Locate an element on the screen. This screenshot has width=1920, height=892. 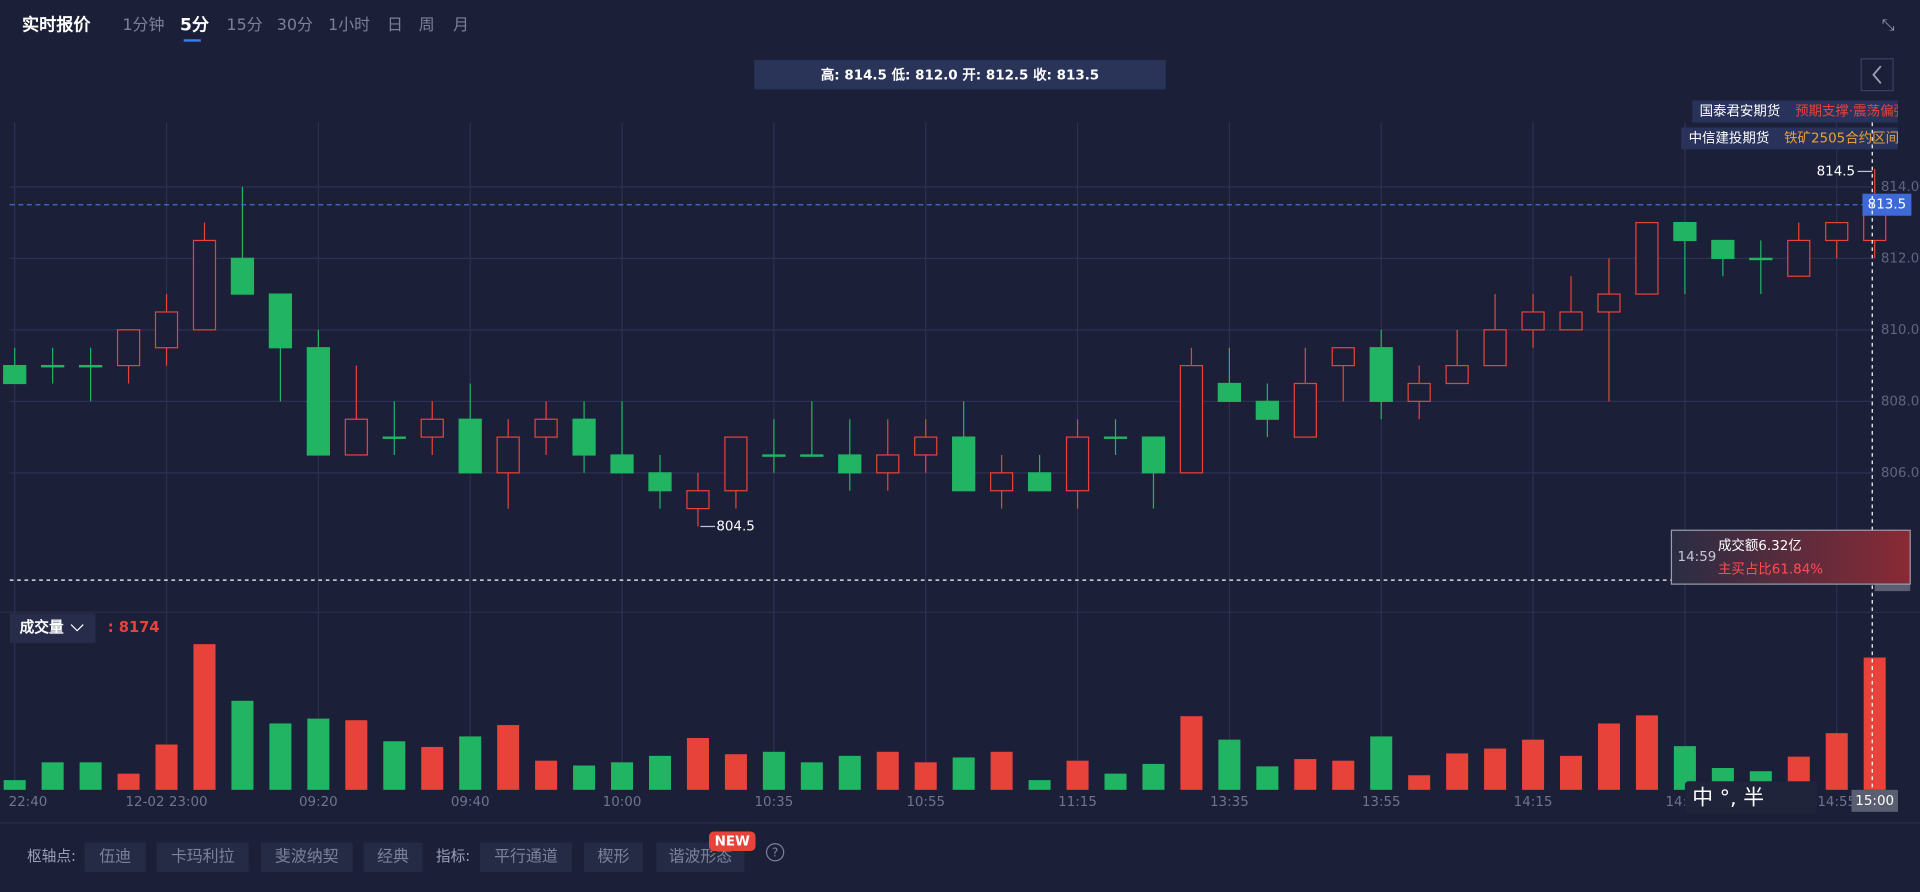
indicator-label: 指标: is located at coordinates (453, 856).